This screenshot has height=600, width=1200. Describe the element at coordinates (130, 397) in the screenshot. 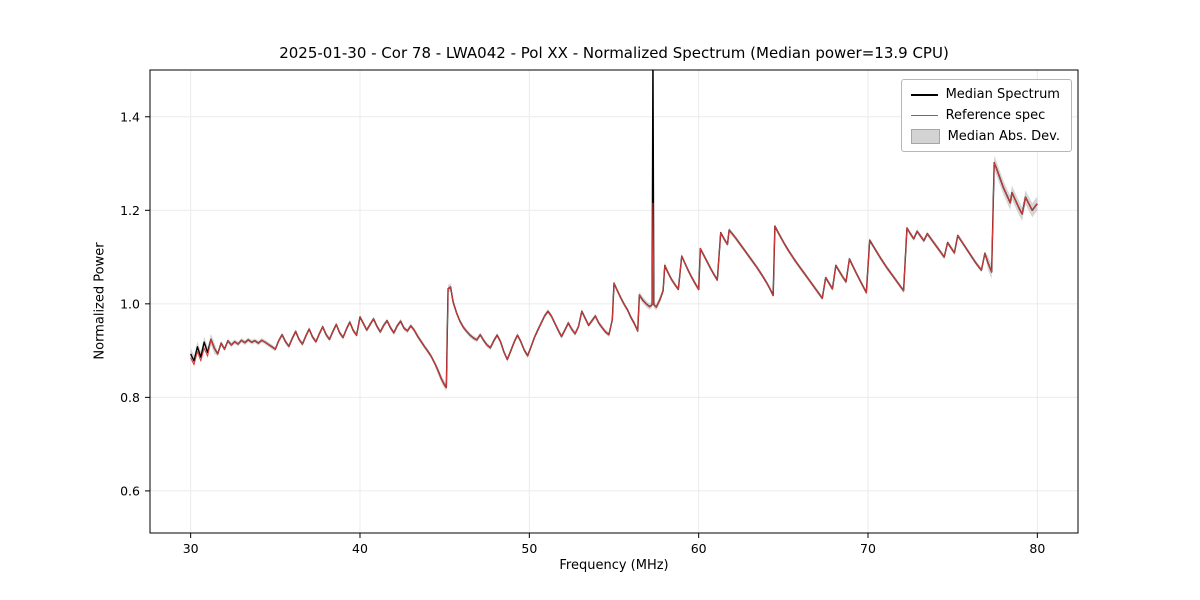

I see `svg-text: 0.8` at that location.